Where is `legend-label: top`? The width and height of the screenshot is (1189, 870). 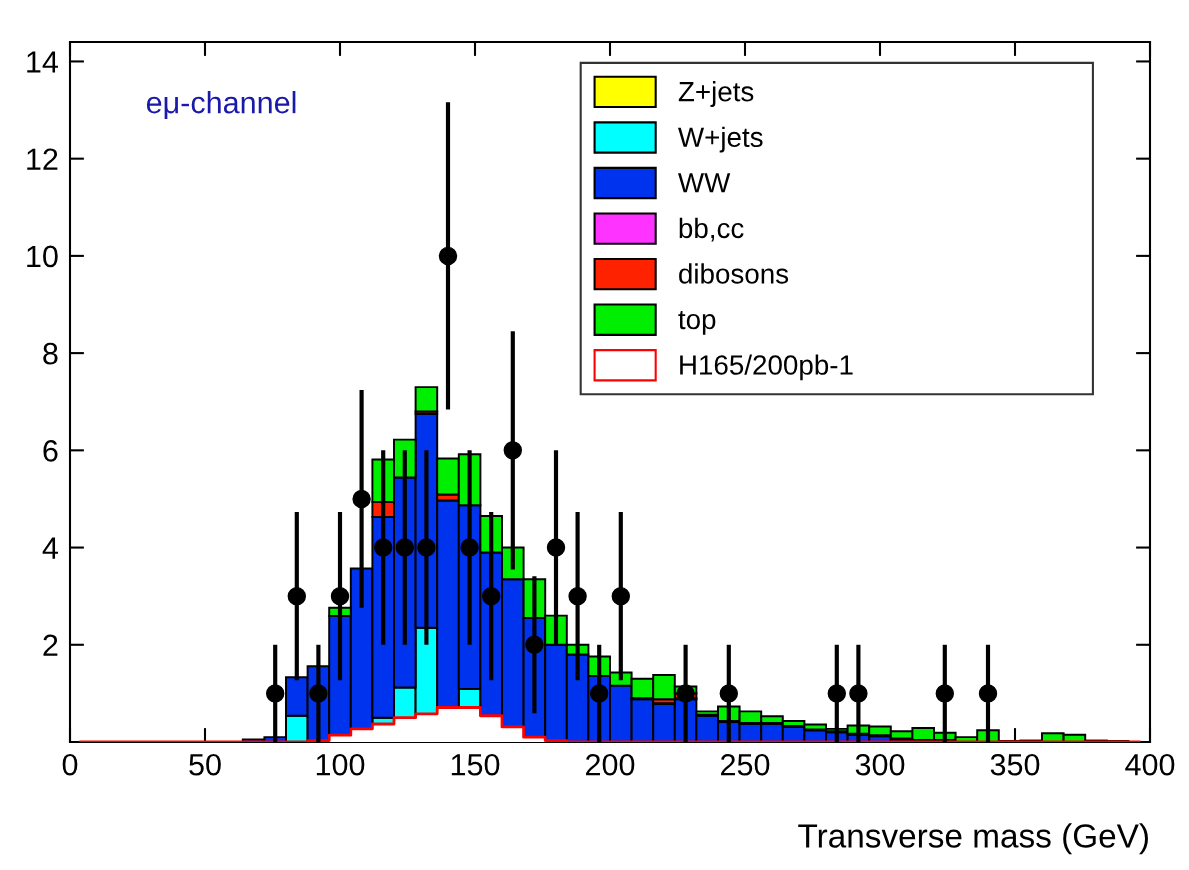 legend-label: top is located at coordinates (697, 323).